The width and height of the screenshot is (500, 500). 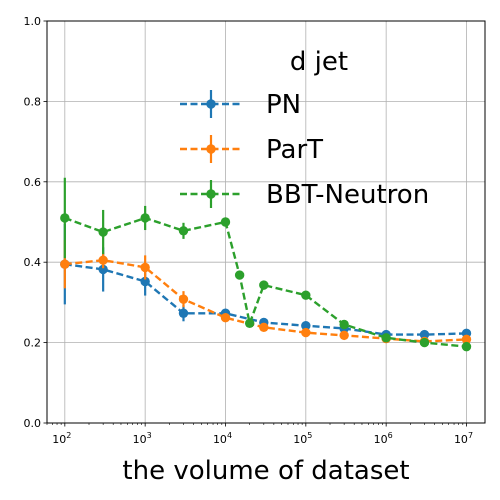 I want to click on x-tick-label: 10³, so click(x=142, y=438).